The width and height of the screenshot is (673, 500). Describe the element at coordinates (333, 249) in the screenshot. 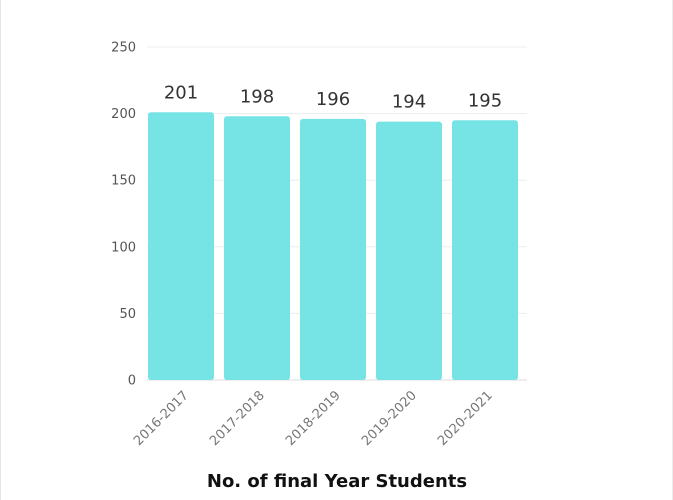

I see `bar-2018-2019` at that location.